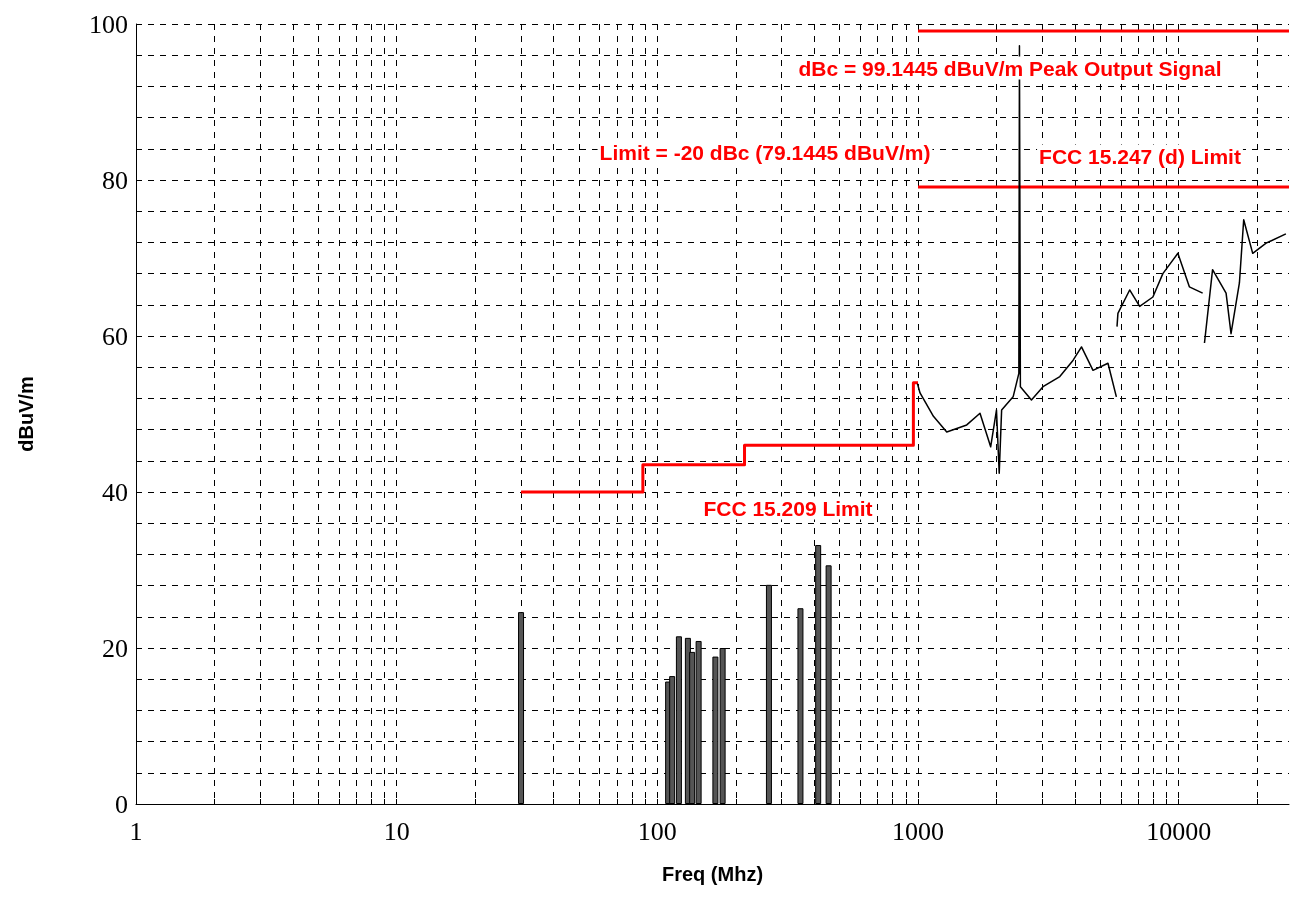 Image resolution: width=1293 pixels, height=908 pixels. I want to click on x-axis-title: Freq (Mhz), so click(712, 874).